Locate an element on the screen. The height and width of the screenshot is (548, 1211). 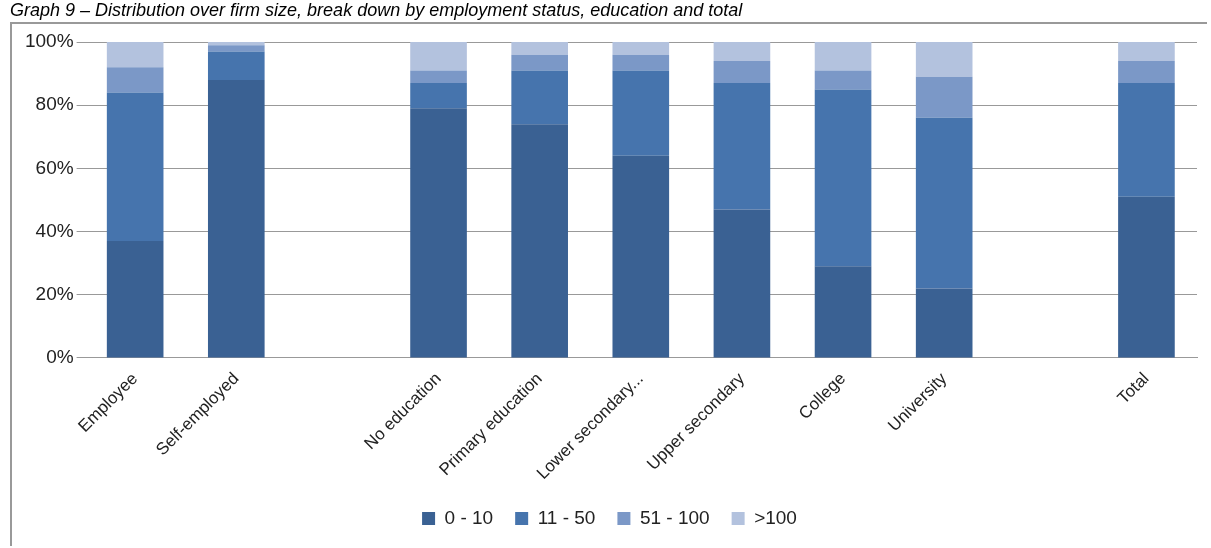
legend-label: >100 is located at coordinates (775, 517).